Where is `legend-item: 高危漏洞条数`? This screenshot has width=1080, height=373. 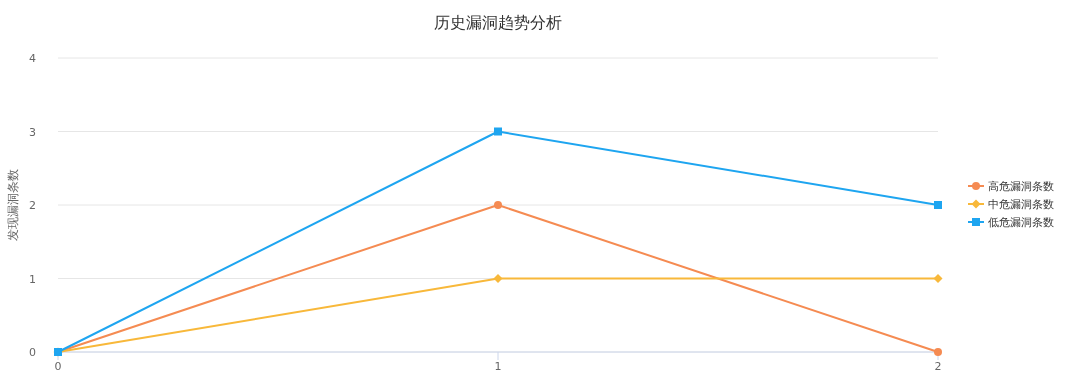
legend-item: 高危漏洞条数 is located at coordinates (1010, 186).